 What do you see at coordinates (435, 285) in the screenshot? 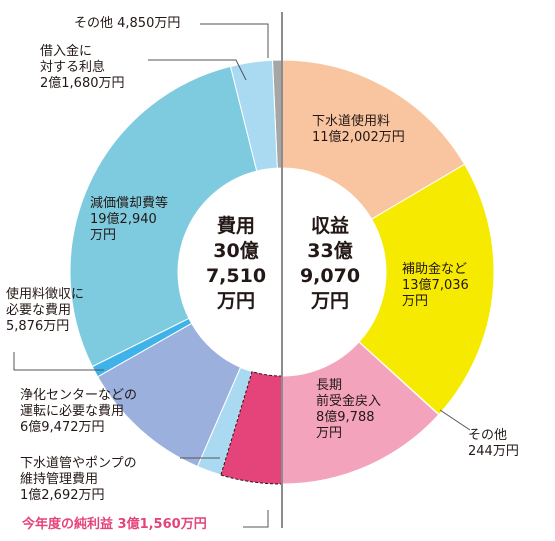
I see `label-revenue-subsidy: 補助金など 13億7,036 万円` at bounding box center [435, 285].